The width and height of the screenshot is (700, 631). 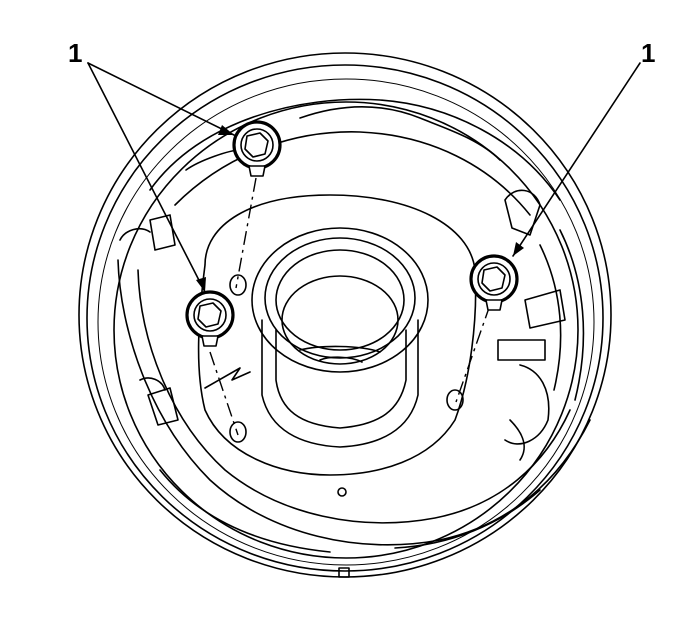 What do you see at coordinates (75, 53) in the screenshot?
I see `callout-label-left: 1` at bounding box center [75, 53].